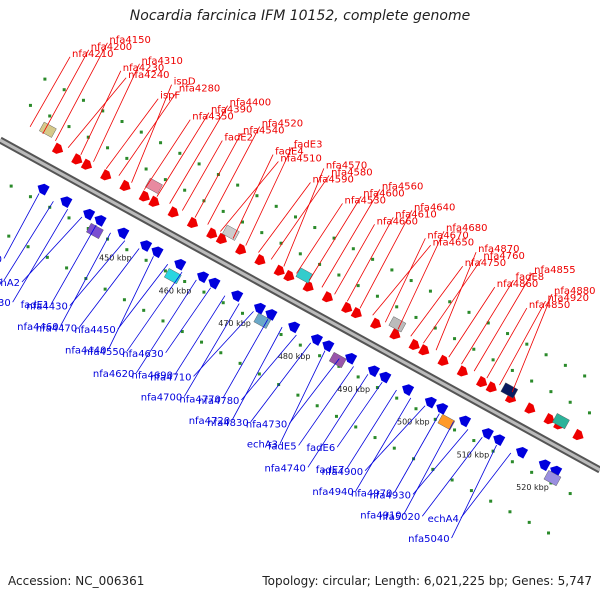 The height and width of the screenshot is (600, 600). What do you see at coordinates (94, 330) in the screenshot?
I see `reverse-gene-label: nfa4450` at bounding box center [94, 330].